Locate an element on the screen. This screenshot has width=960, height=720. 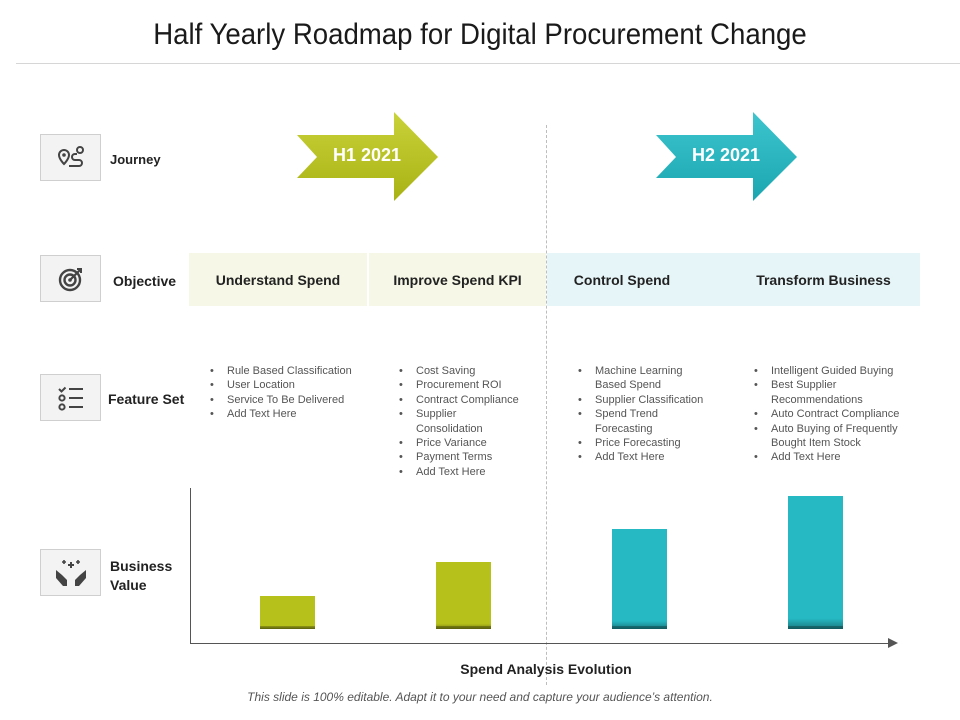
route-pin-icon is located at coordinates (70, 157).